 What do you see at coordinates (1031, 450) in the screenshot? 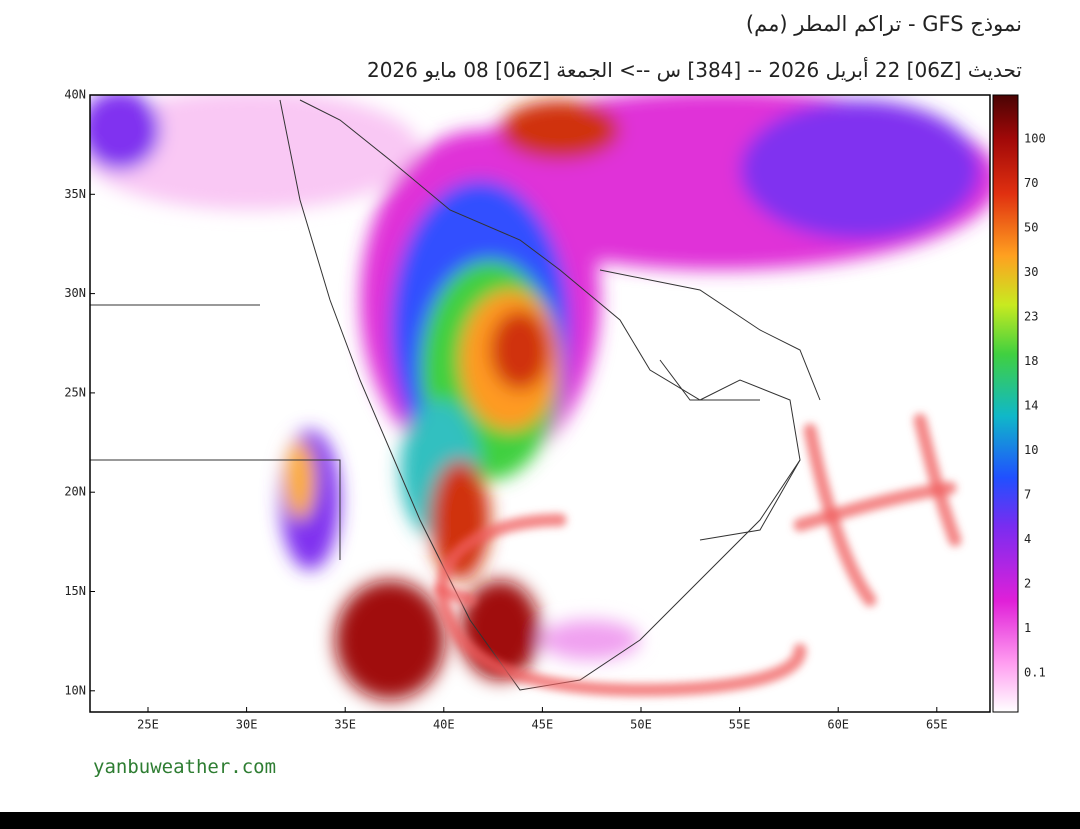
I see `colorbar-label: 10` at bounding box center [1031, 450].